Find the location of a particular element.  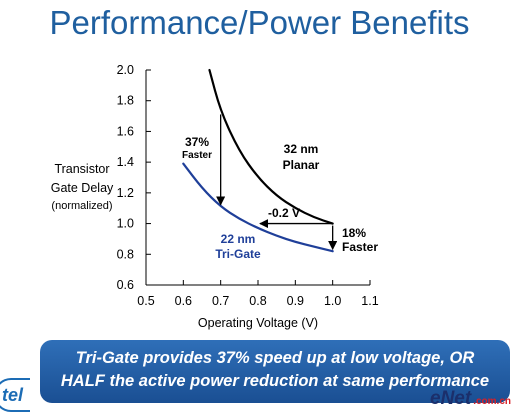

x-tick-label: 0.7 is located at coordinates (220, 301).